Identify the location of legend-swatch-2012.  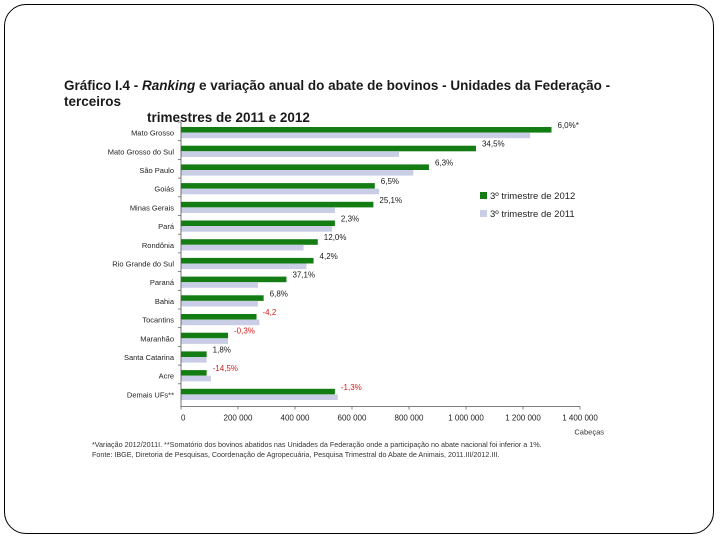
(483, 195).